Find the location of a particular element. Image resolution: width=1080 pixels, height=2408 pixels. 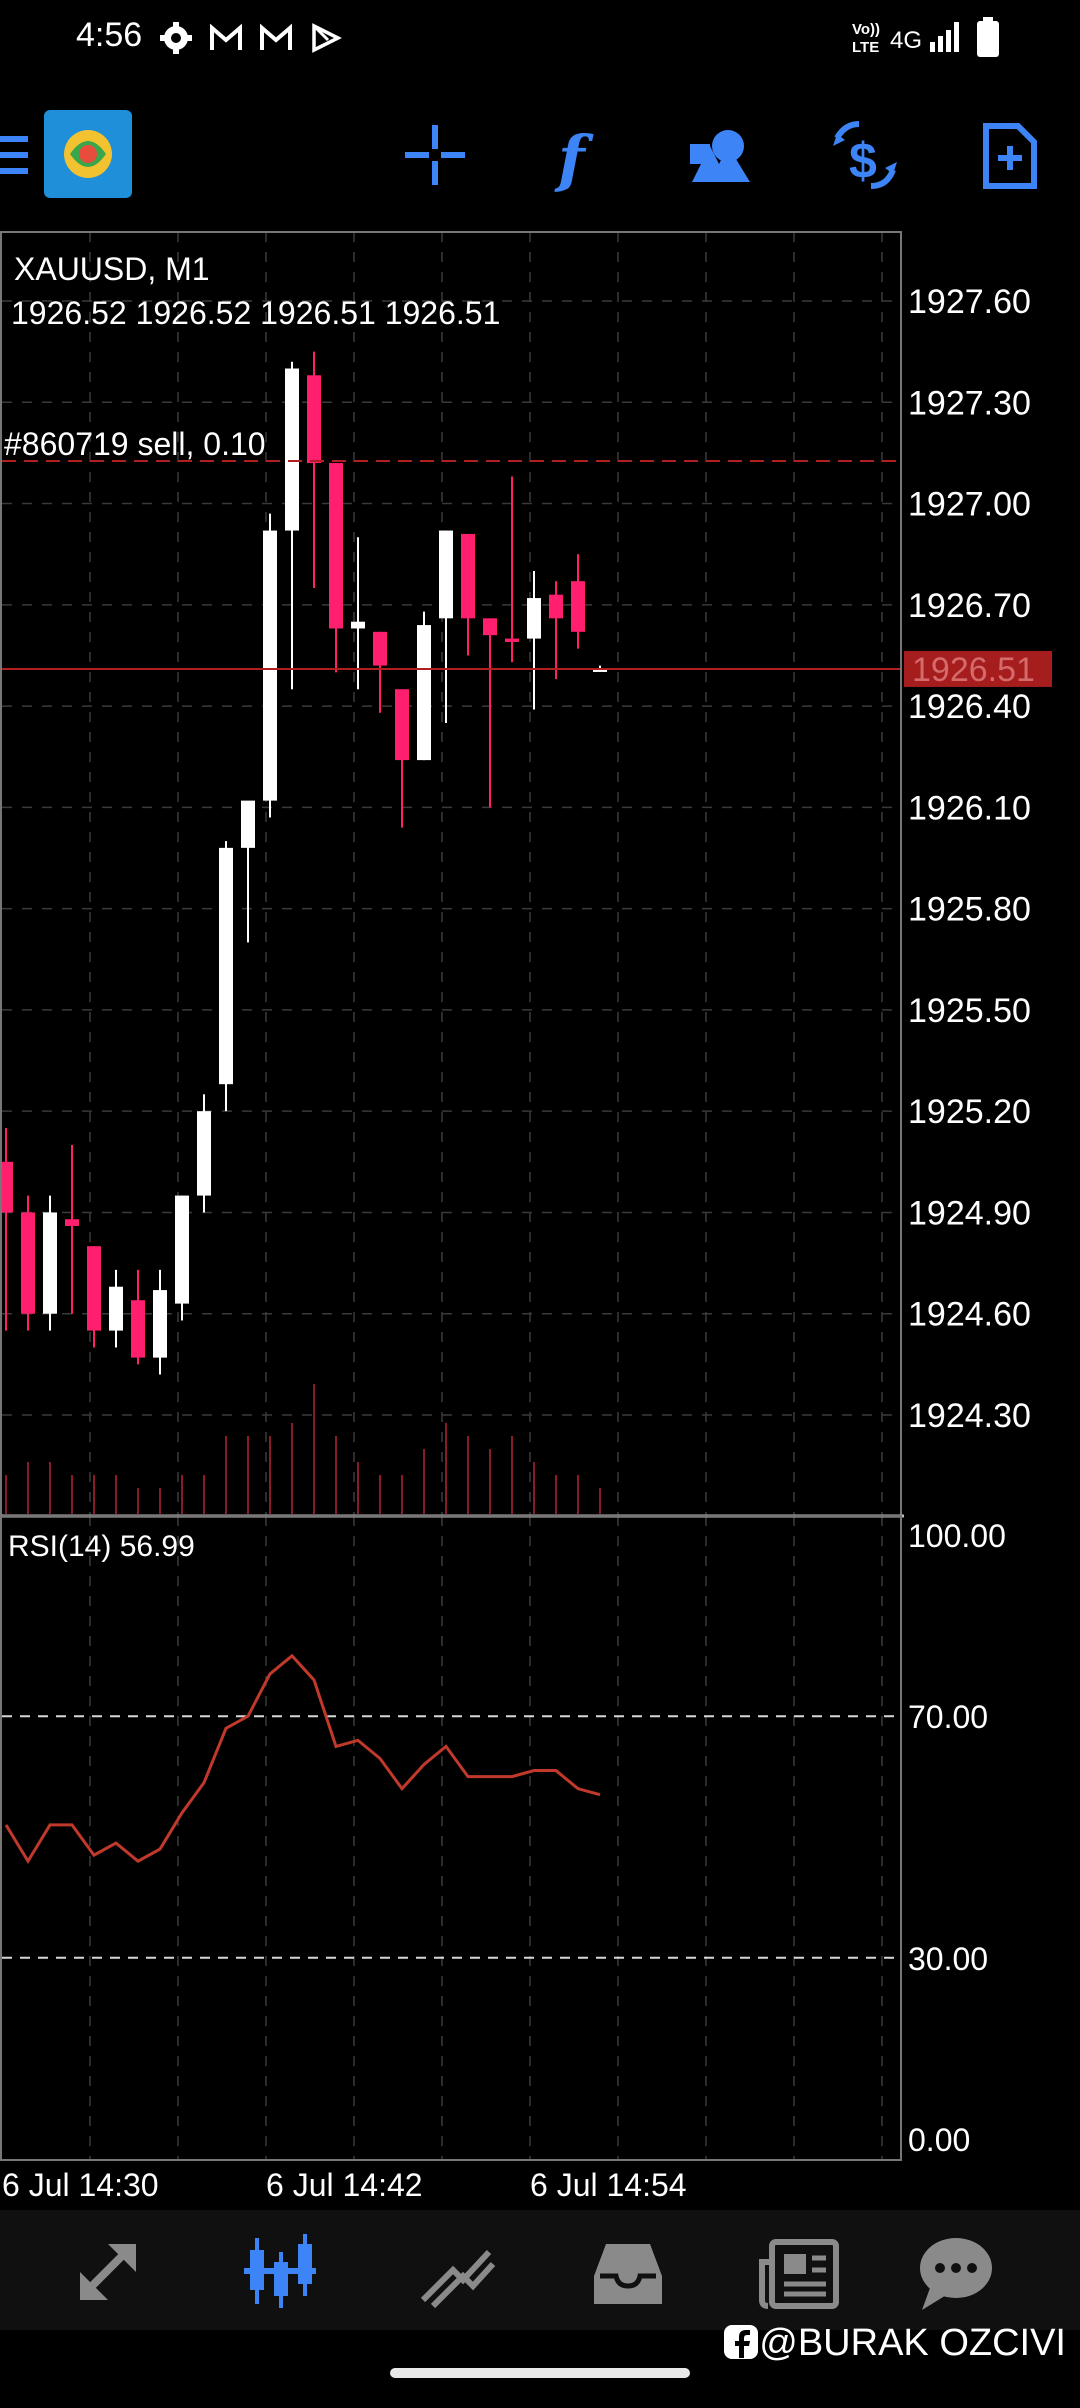

time-axis-label: 6 Jul 14:42 is located at coordinates (344, 2185).